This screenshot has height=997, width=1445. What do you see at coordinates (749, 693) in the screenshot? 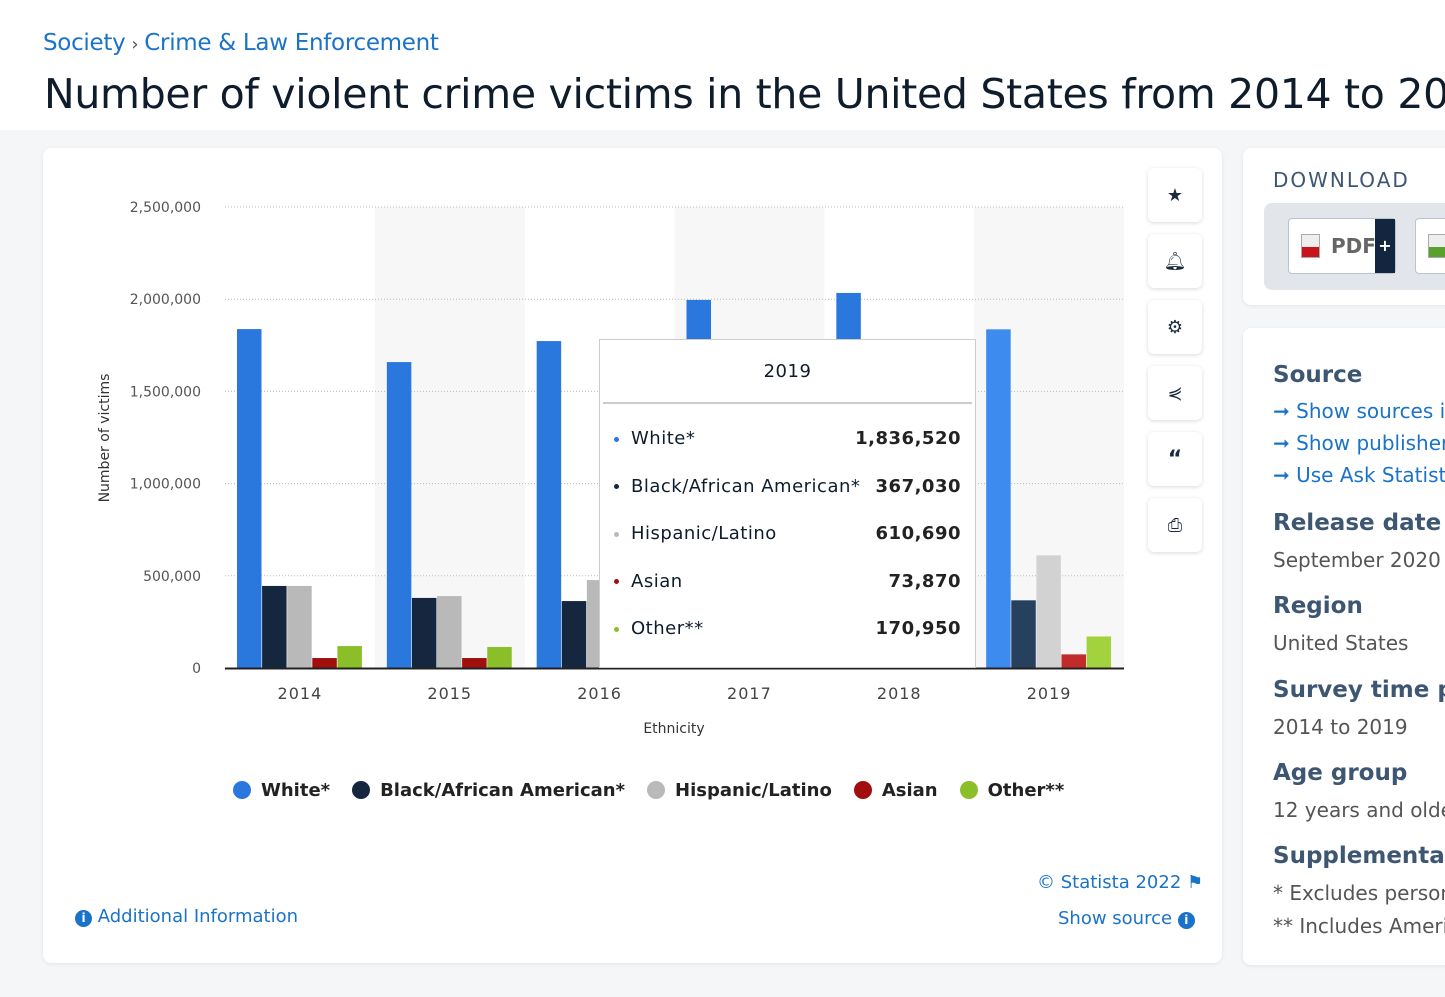
I see `x-tick-label: 2017` at bounding box center [749, 693].